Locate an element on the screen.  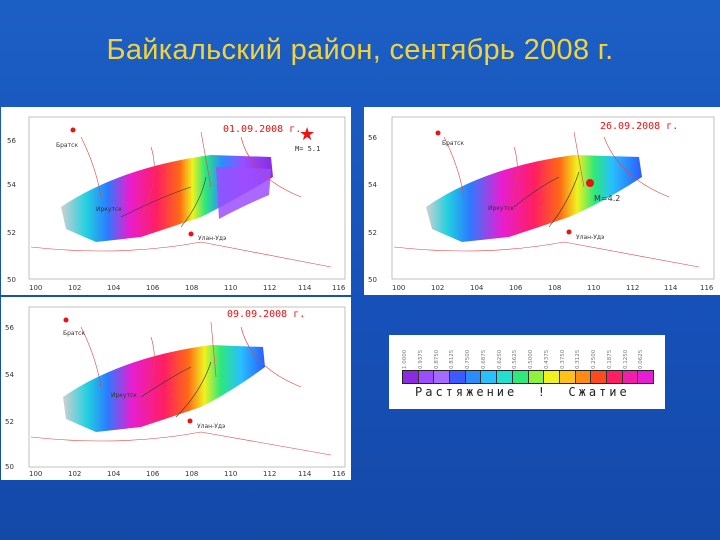
legend-tick: 0.2500 is located at coordinates (594, 359).